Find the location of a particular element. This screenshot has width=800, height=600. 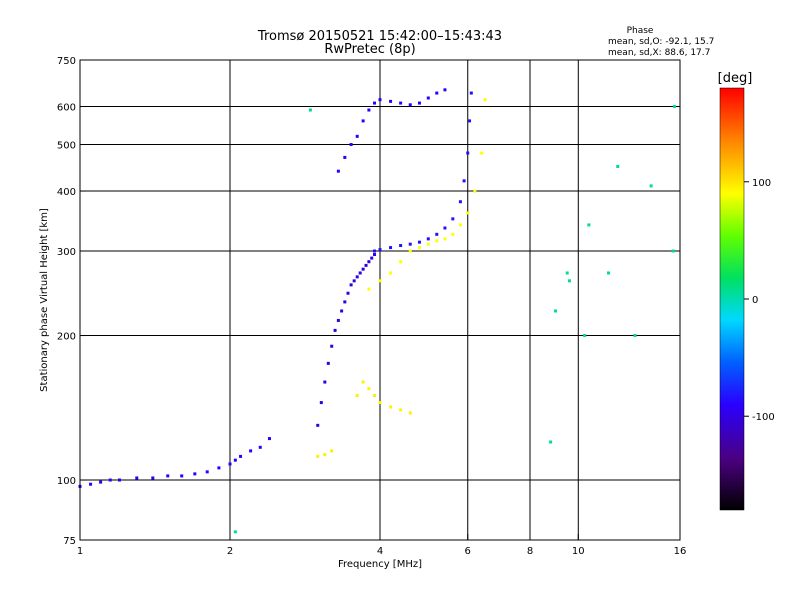

colorbar-tick-label: -100 is located at coordinates (763, 417).